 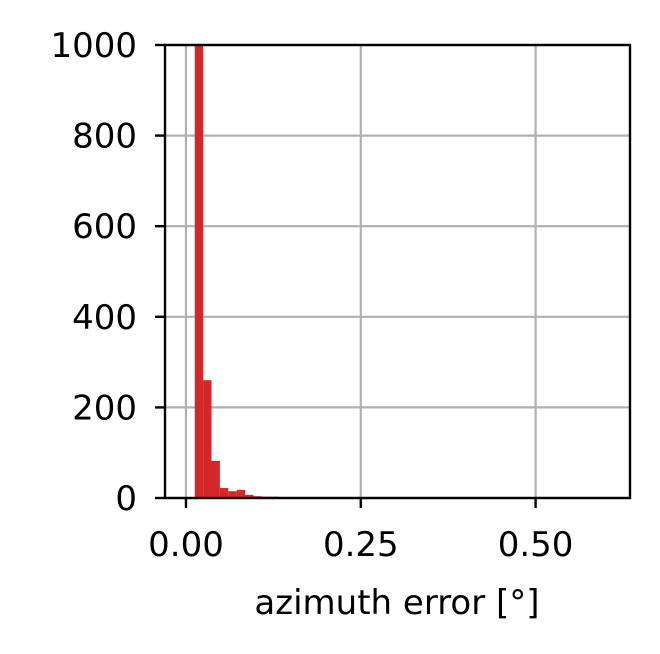 What do you see at coordinates (104, 137) in the screenshot?
I see `y-tick-label: 800` at bounding box center [104, 137].